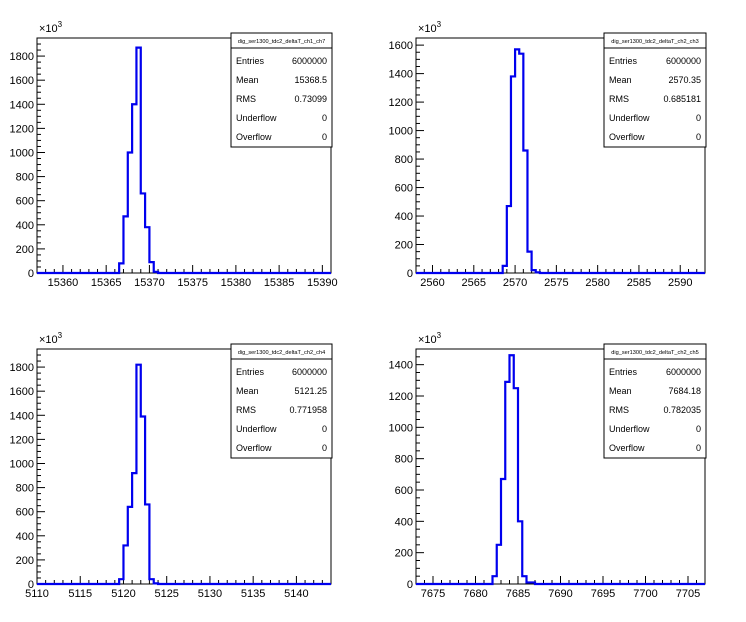 This screenshot has width=746, height=622. Describe the element at coordinates (310, 80) in the screenshot. I see `stats-value-mean: 15368.5` at that location.